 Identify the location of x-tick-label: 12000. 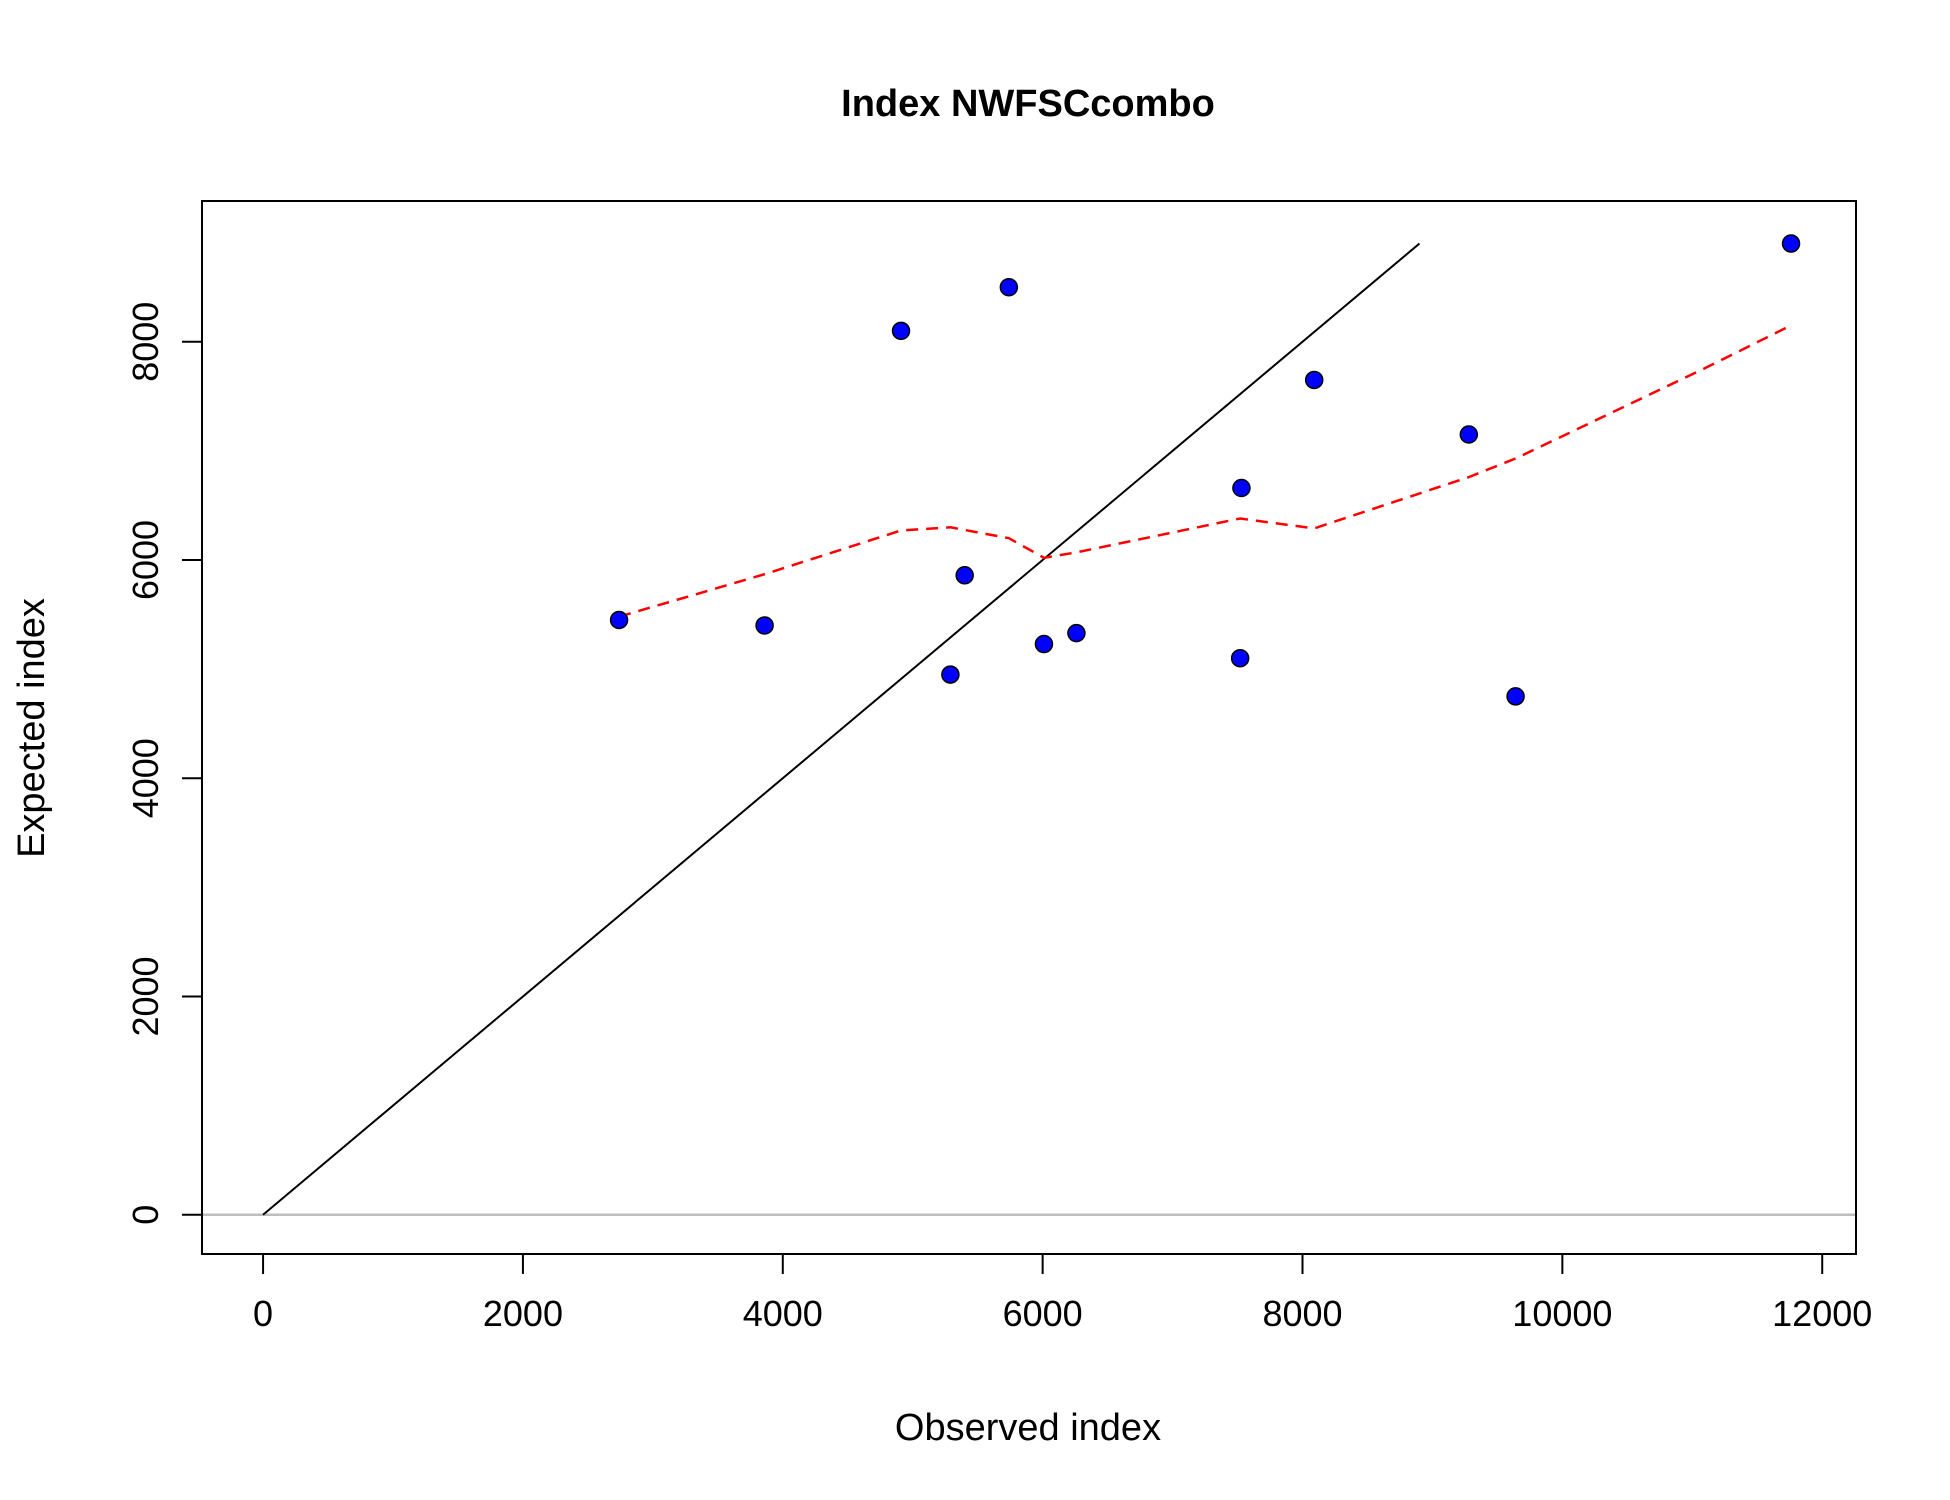
(1822, 1313).